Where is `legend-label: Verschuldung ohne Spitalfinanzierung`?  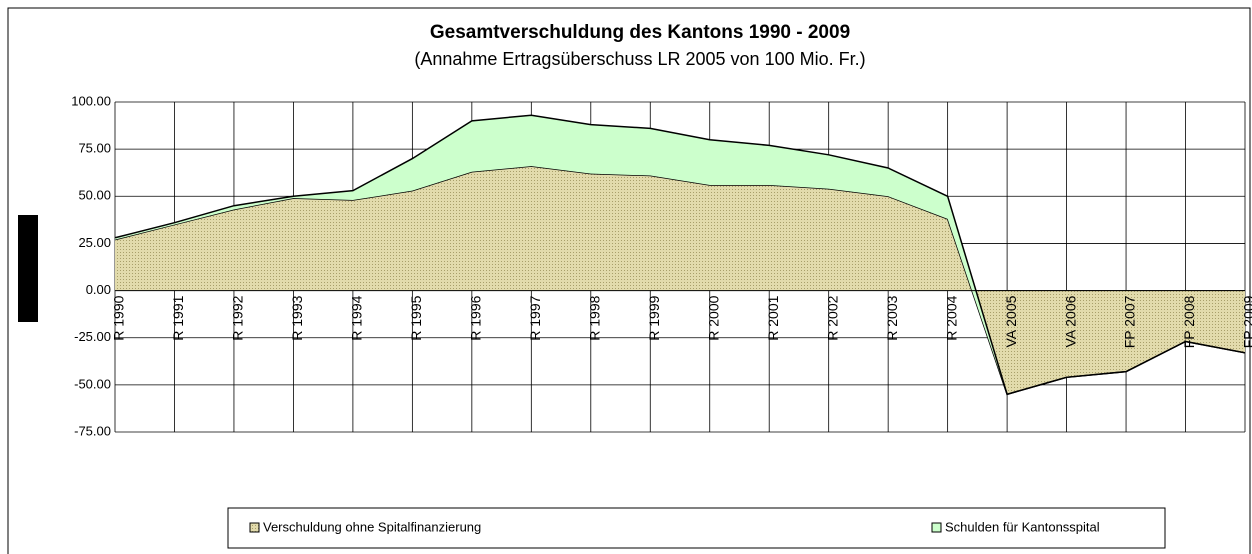 legend-label: Verschuldung ohne Spitalfinanzierung is located at coordinates (372, 526).